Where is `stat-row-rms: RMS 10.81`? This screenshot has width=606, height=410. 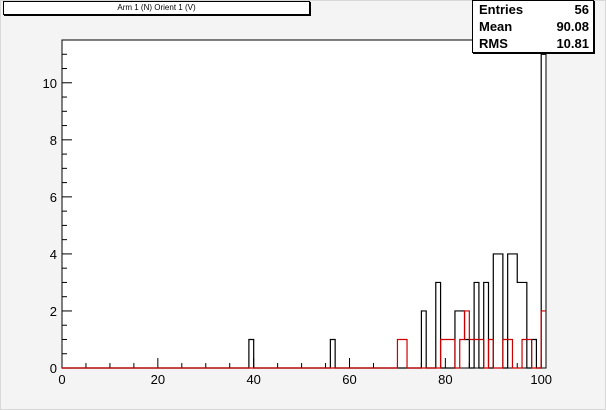 stat-row-rms: RMS 10.81 is located at coordinates (534, 43).